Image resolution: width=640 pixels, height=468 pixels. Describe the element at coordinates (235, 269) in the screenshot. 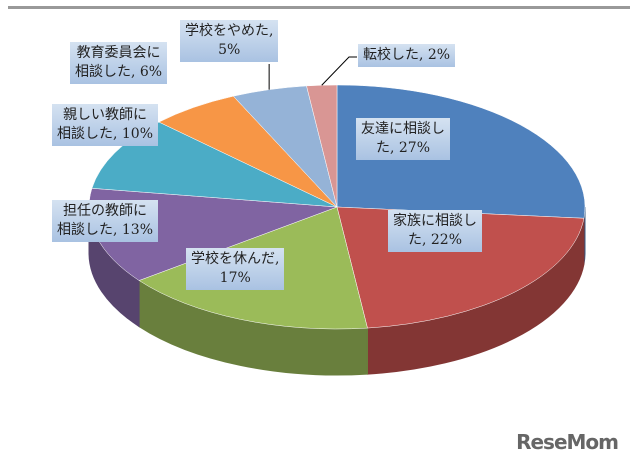

I see `label-absent: 学校を休んだ, 17%` at that location.